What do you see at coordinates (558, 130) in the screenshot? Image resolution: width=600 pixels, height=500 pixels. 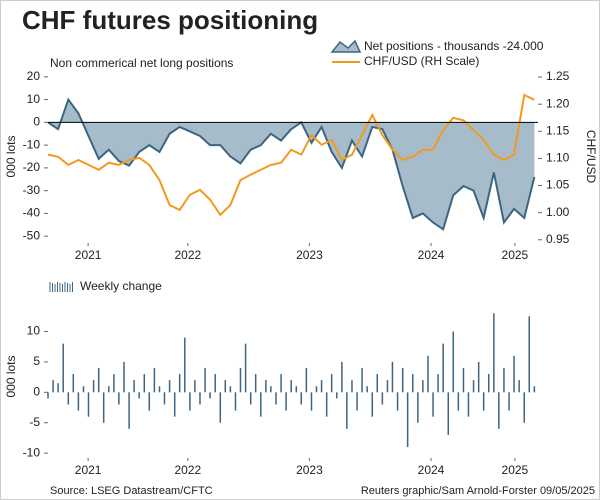 I see `y2-tick-label: 1.15` at bounding box center [558, 130].